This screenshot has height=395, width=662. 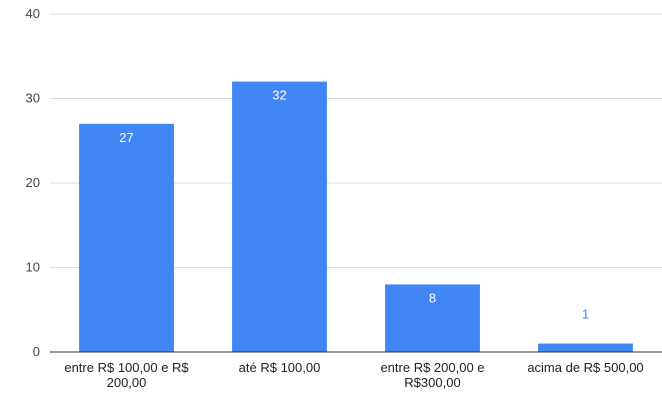 I want to click on category-label: acima de R$ 500,00, so click(x=585, y=367).